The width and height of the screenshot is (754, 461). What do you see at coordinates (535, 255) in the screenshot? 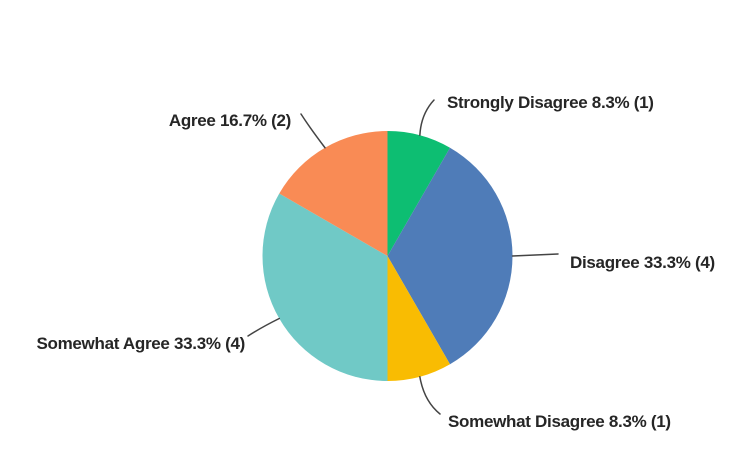
I see `leader-line-disagree` at bounding box center [535, 255].